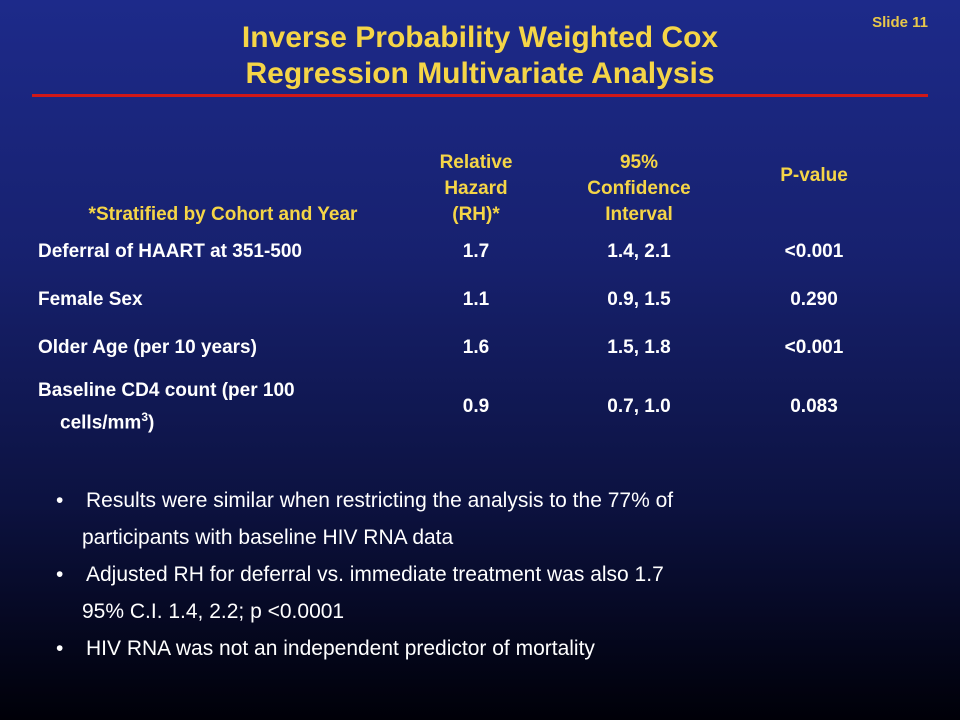  Describe the element at coordinates (476, 176) in the screenshot. I see `column-header-relative-hazard: Relative Hazard (RH)*` at that location.